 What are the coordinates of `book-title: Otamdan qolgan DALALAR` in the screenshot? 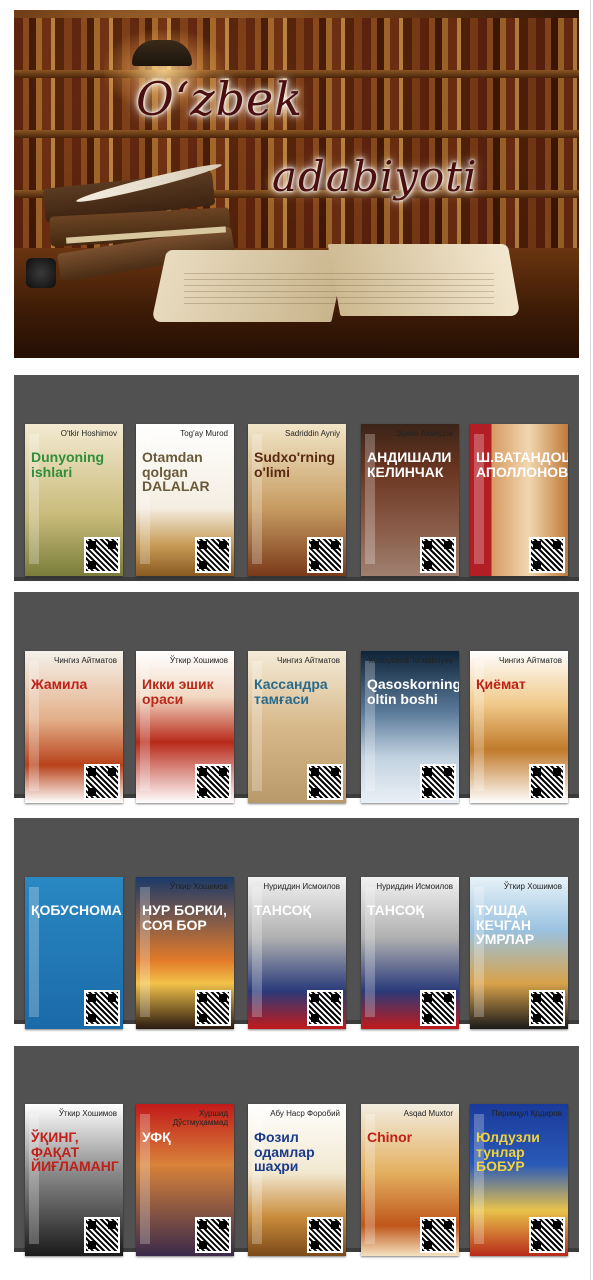 It's located at (176, 472).